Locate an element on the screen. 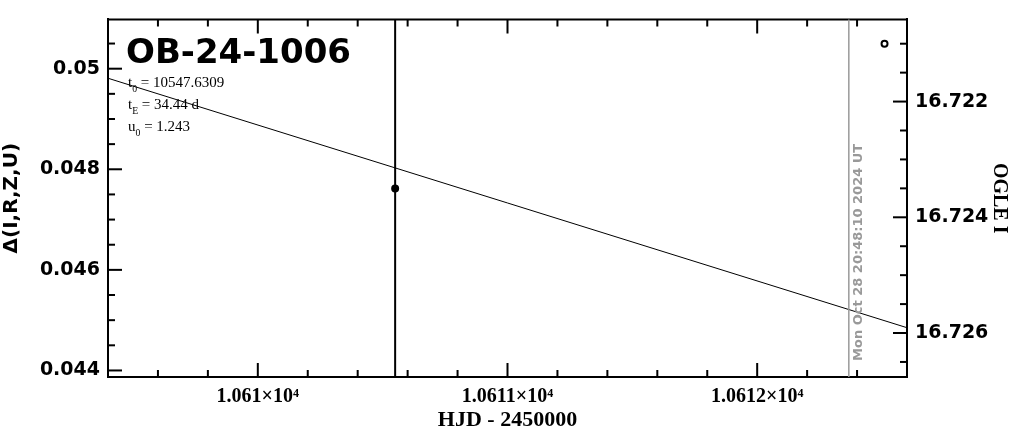 Image resolution: width=1011 pixels, height=434 pixels. annotation: Mon Oct 28 20:48:10 2024 UT is located at coordinates (857, 252).